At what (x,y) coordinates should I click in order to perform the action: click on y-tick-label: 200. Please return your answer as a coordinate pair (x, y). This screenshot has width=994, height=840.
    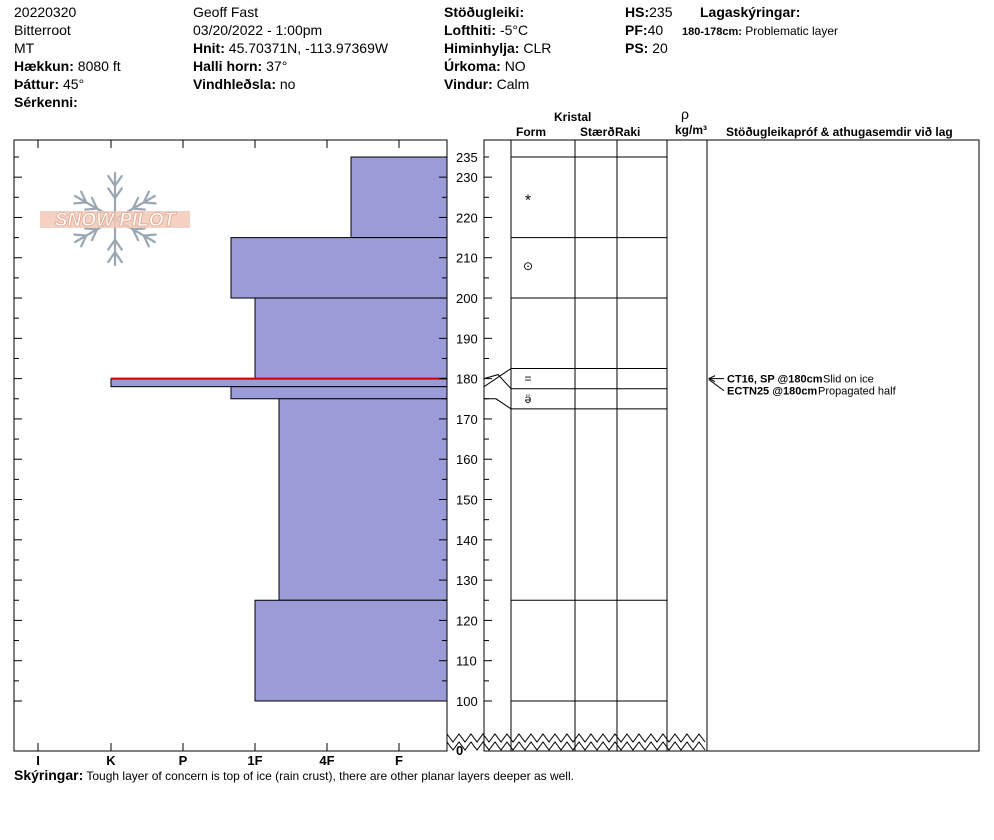
    Looking at the image, I should click on (467, 298).